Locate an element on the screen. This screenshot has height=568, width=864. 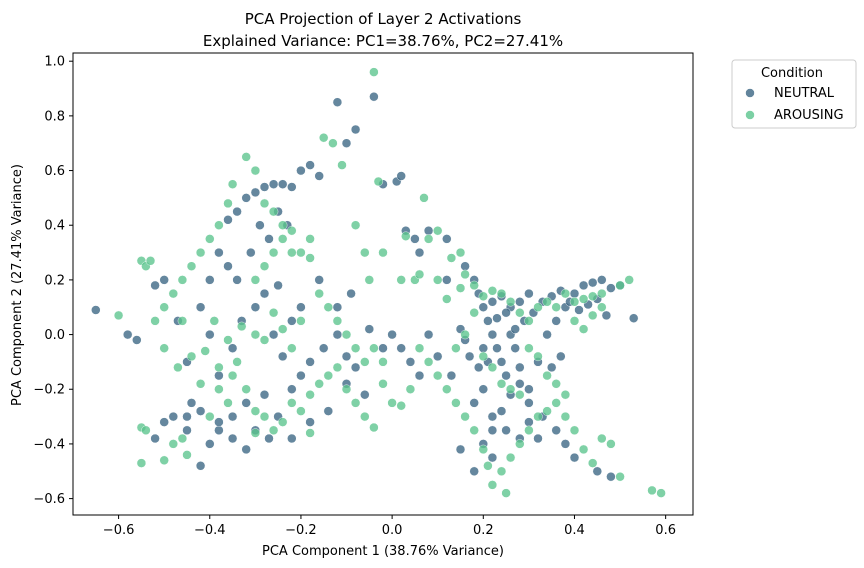
y-tick-label: 0.4 is located at coordinates (54, 226).